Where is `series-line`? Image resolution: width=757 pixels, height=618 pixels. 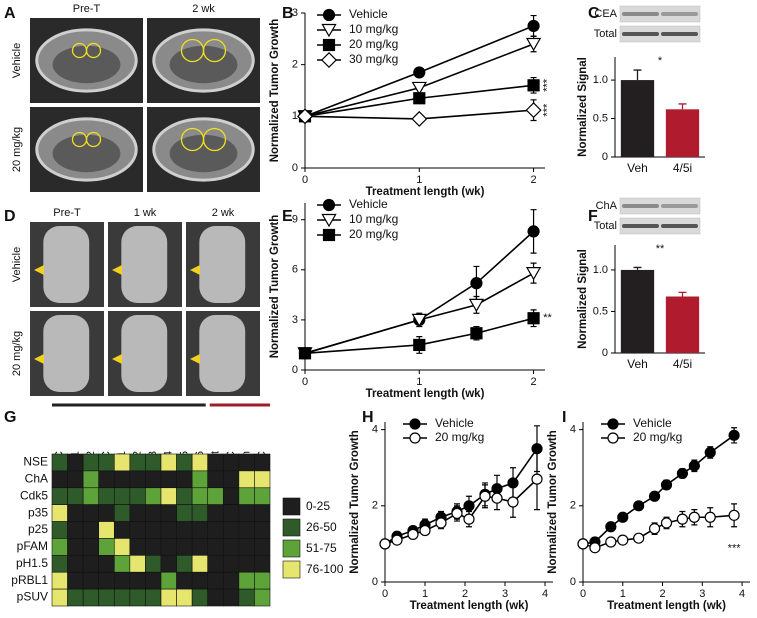
series-line is located at coordinates (419, 336).